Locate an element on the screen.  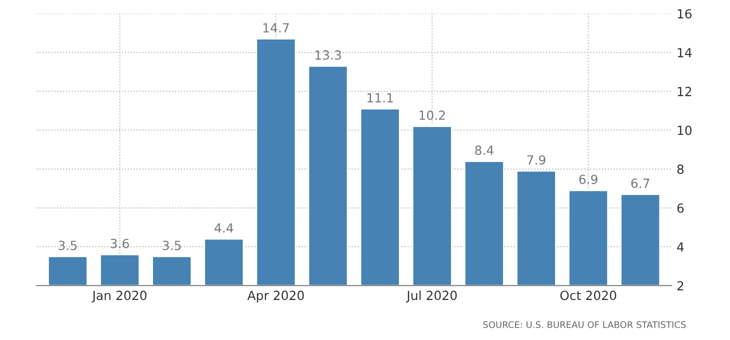
data-label: 10.2 is located at coordinates (432, 115).